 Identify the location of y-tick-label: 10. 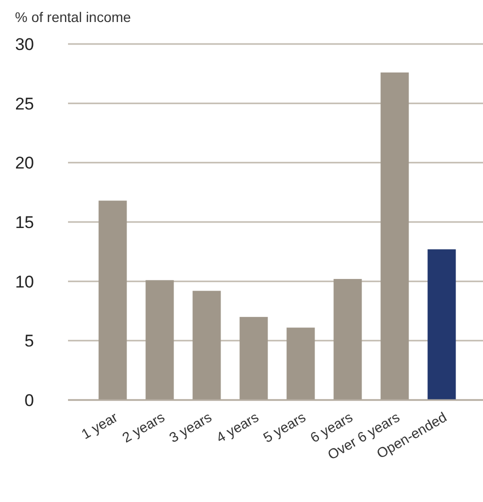
(24, 282).